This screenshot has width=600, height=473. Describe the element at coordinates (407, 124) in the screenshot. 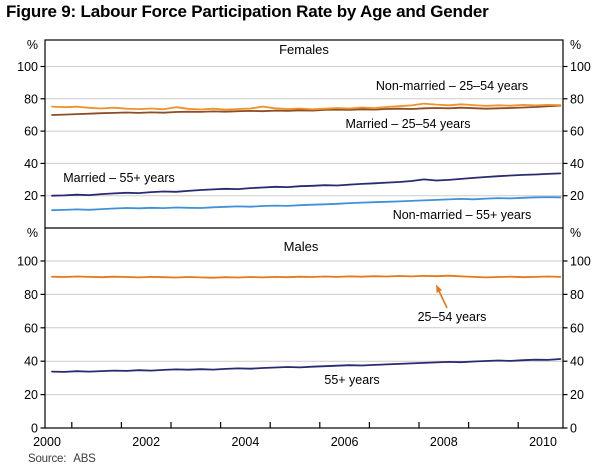

I see `series-label-married-25-54: Married – 25–54 years` at that location.